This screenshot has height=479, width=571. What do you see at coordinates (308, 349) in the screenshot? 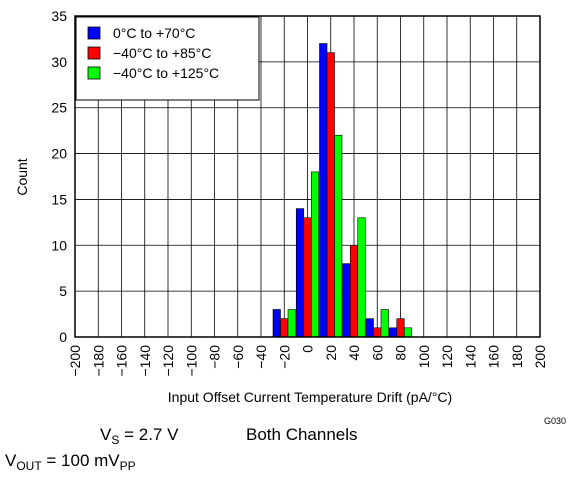
I see `x-tick-label: 0` at bounding box center [308, 349].